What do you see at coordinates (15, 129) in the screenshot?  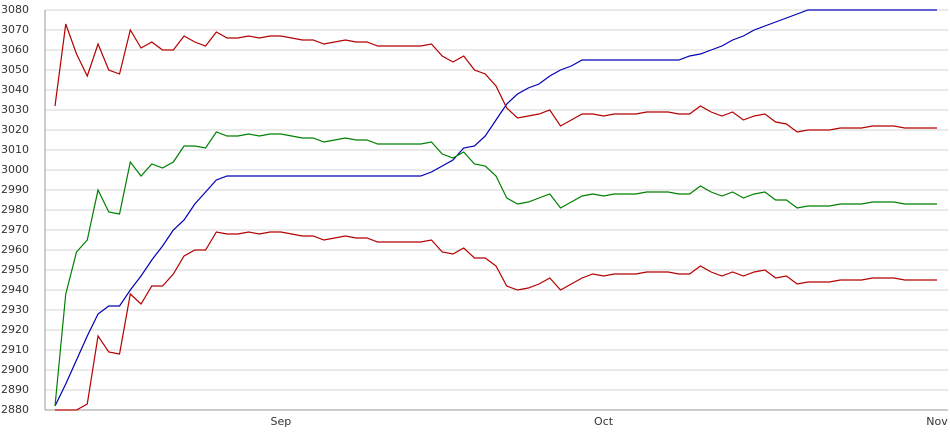 I see `y-tick-label: 3020` at bounding box center [15, 129].